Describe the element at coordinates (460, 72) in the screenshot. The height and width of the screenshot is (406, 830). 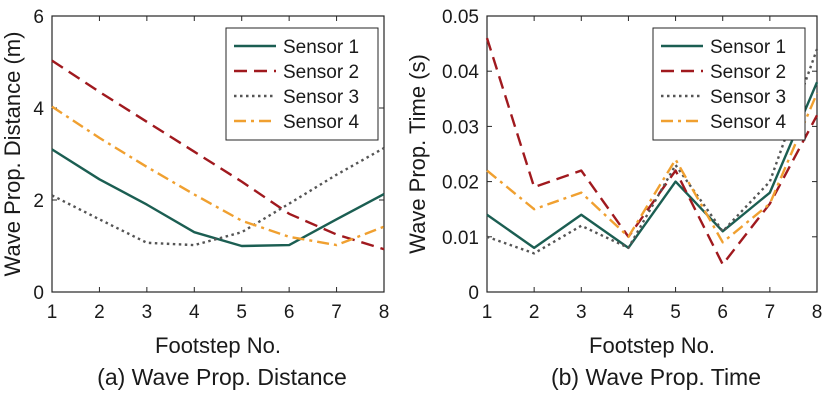
I see `y-tick-label: 0.04` at that location.